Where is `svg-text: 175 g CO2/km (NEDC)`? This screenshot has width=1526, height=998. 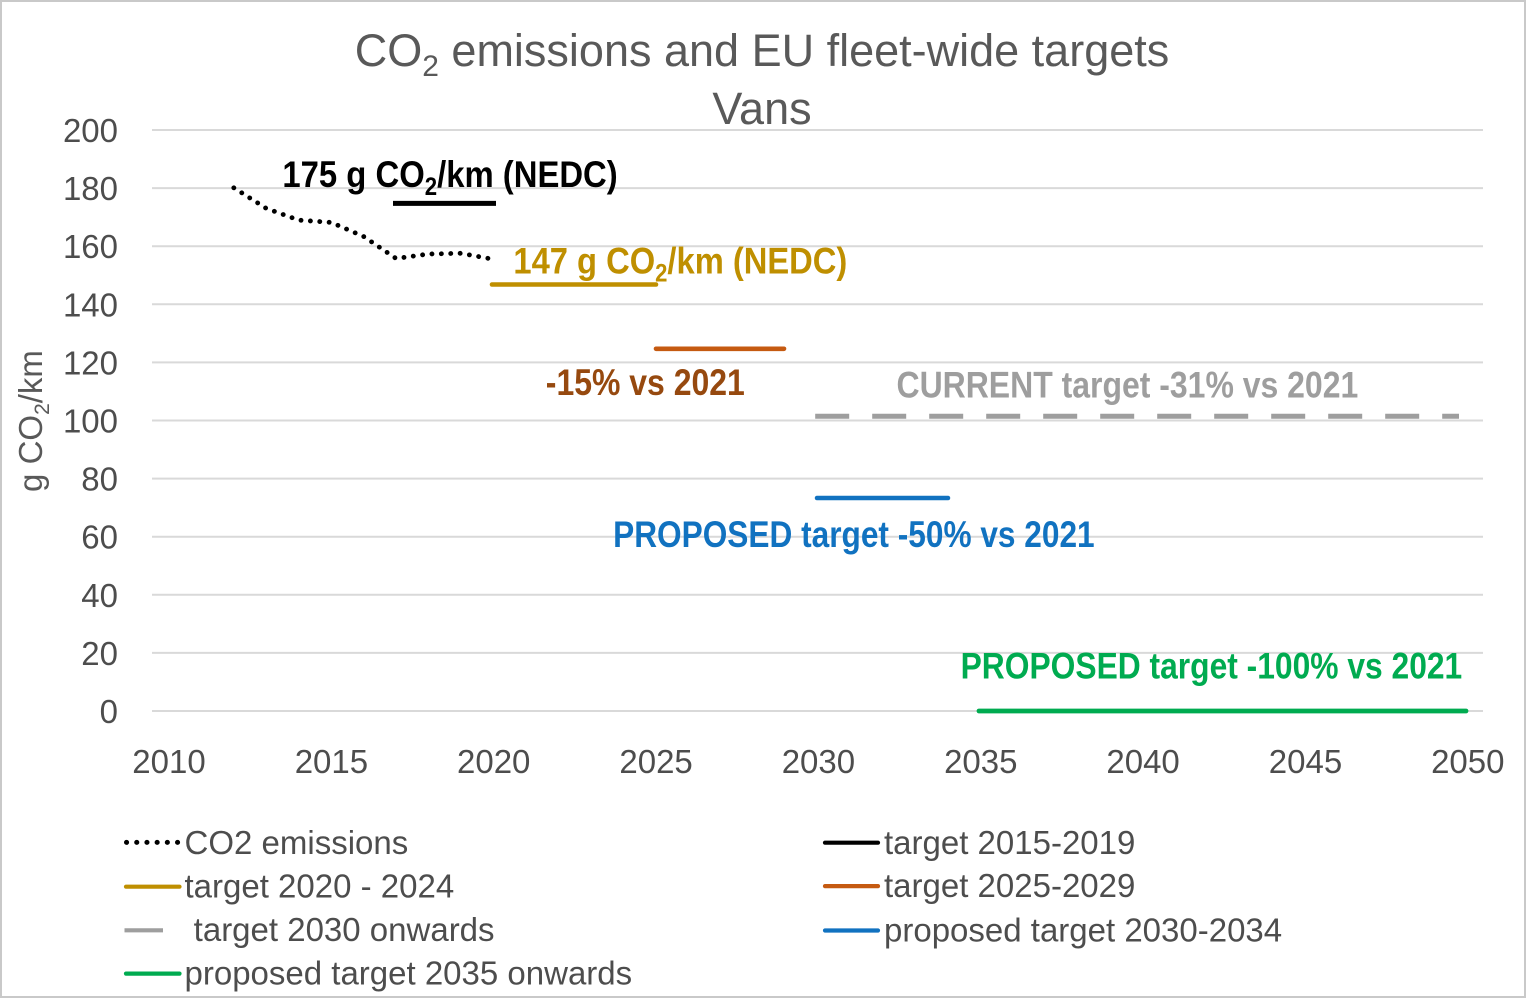
svg-text: 175 g CO2/km (NEDC) is located at coordinates (449, 177).